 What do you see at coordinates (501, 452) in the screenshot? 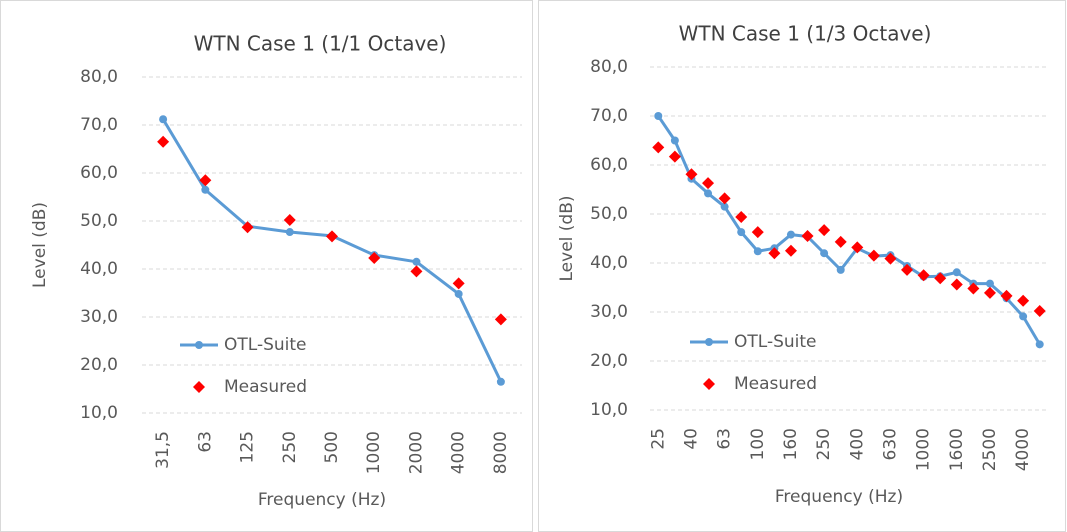
I see `x-tick-label: 8000` at bounding box center [501, 452].